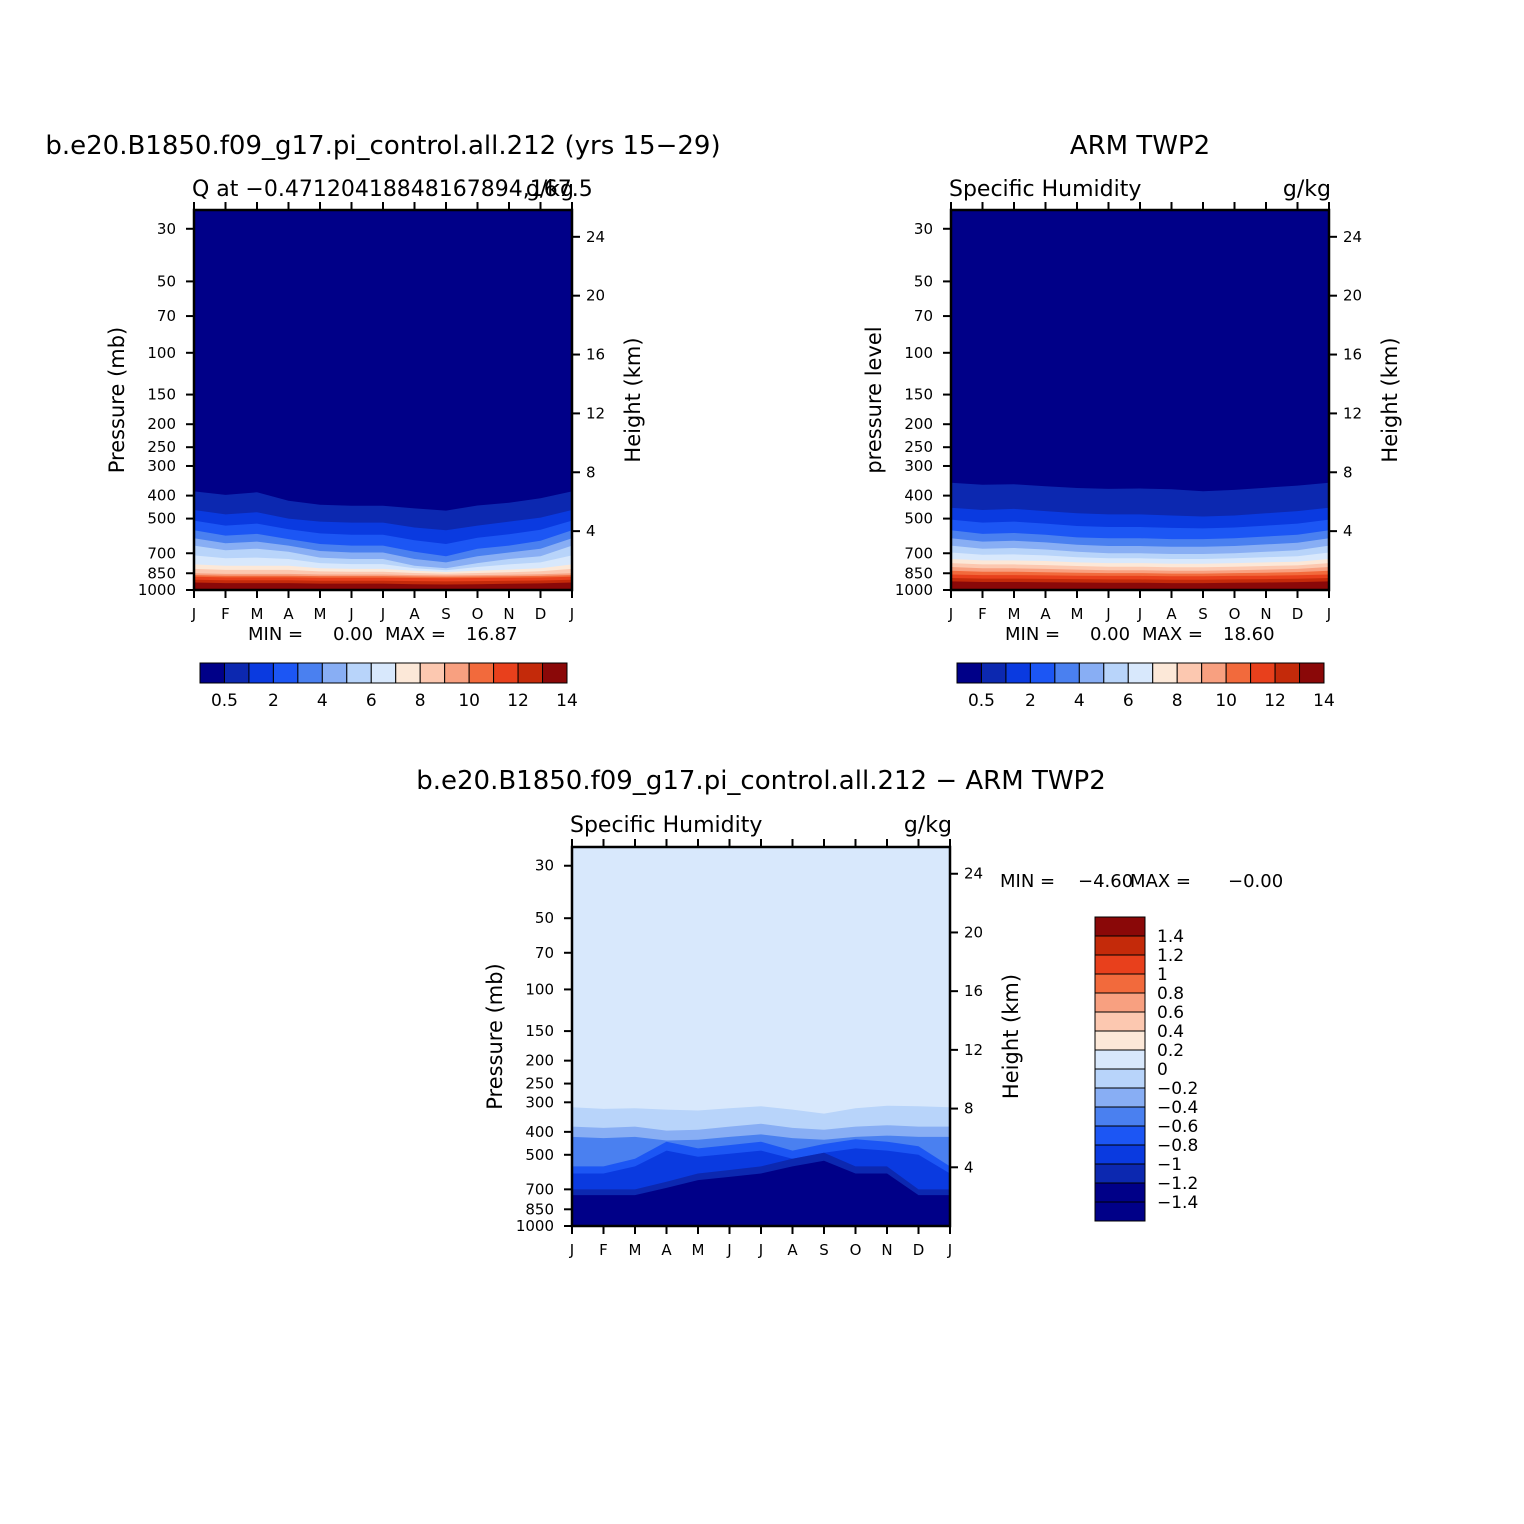  Describe the element at coordinates (1298, 614) in the screenshot. I see `x-tick-label: D` at that location.